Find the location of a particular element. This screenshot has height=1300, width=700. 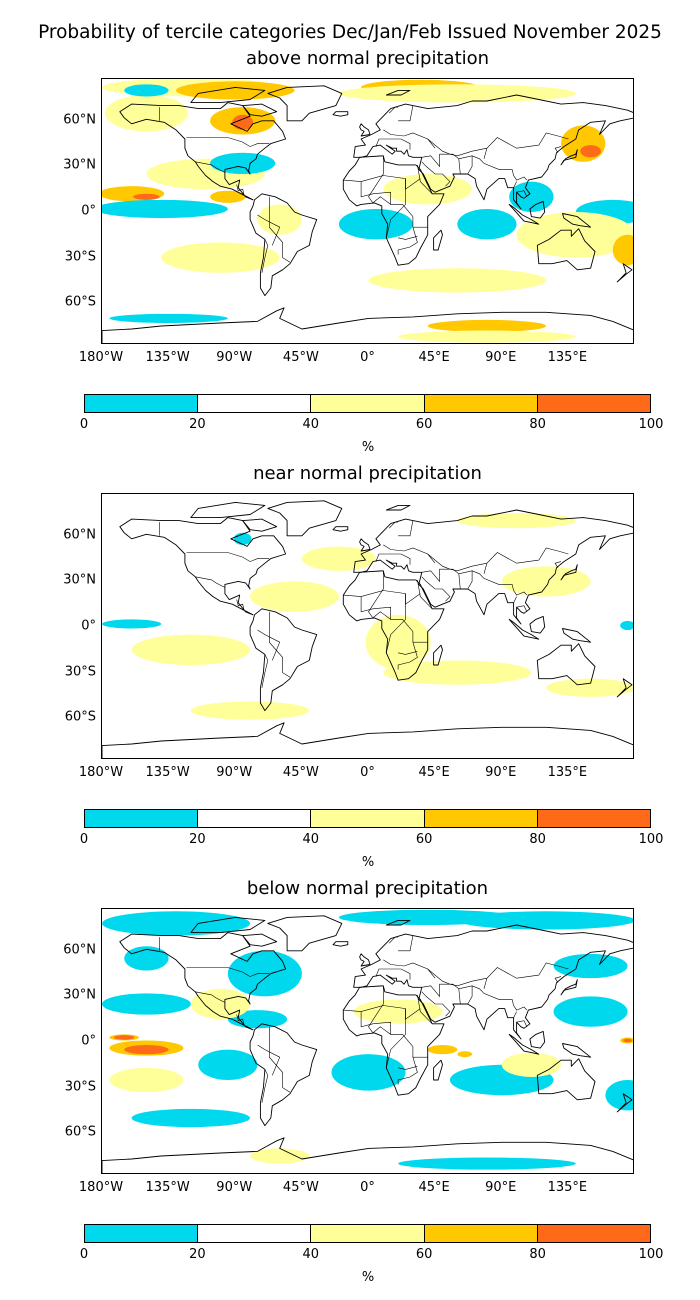

coastline-borneo is located at coordinates (537, 624).